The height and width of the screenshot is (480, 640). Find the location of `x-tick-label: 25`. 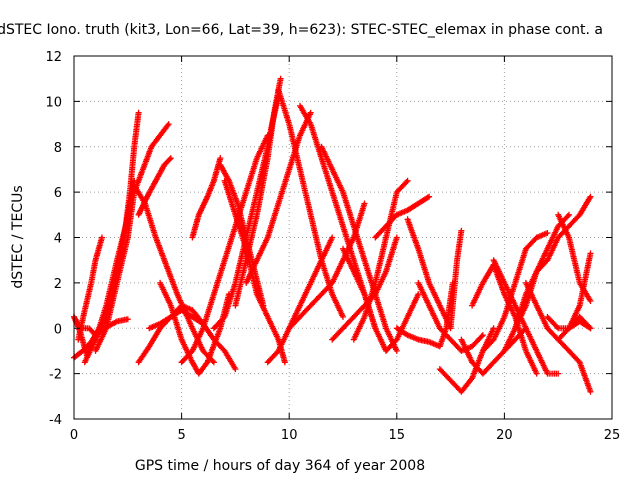

x-tick-label: 25 is located at coordinates (612, 435).